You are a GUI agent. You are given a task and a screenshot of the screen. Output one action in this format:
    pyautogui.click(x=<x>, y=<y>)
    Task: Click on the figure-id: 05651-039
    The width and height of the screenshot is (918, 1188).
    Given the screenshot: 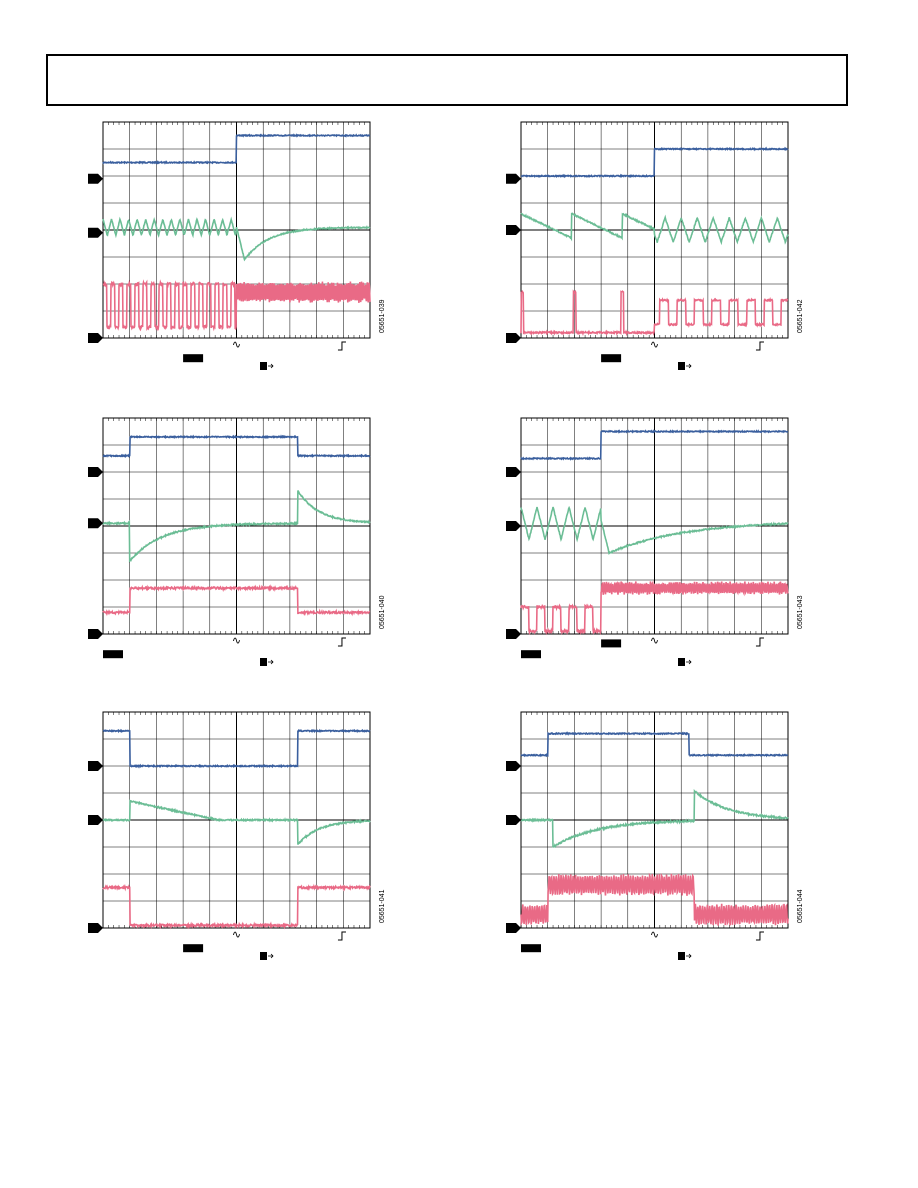 What is the action you would take?
    pyautogui.click(x=382, y=316)
    